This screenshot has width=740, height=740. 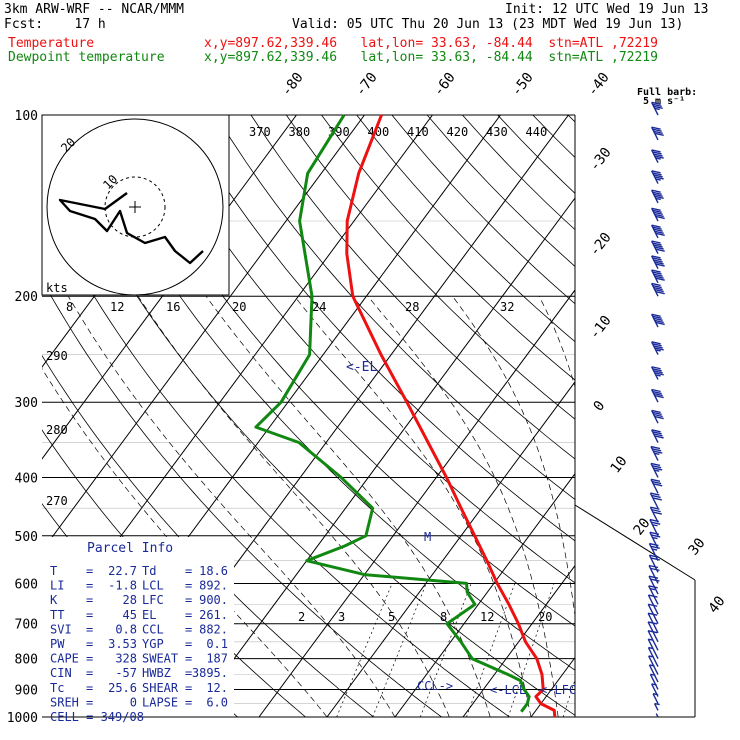 What do you see at coordinates (64, 659) in the screenshot?
I see `parcel-param-name: CAPE` at bounding box center [64, 659].